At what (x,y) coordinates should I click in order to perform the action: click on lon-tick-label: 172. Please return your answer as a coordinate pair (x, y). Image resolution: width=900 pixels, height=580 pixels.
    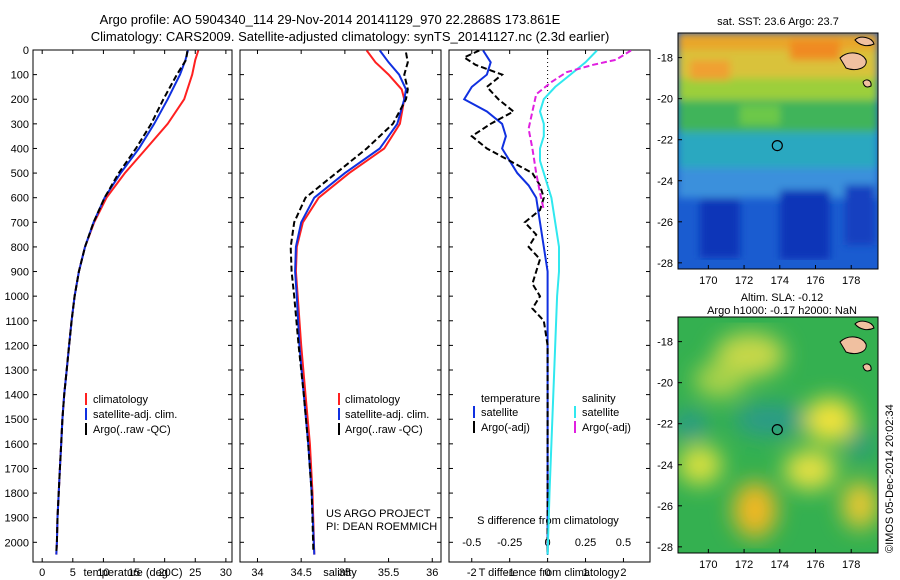
    Looking at the image, I should click on (744, 281).